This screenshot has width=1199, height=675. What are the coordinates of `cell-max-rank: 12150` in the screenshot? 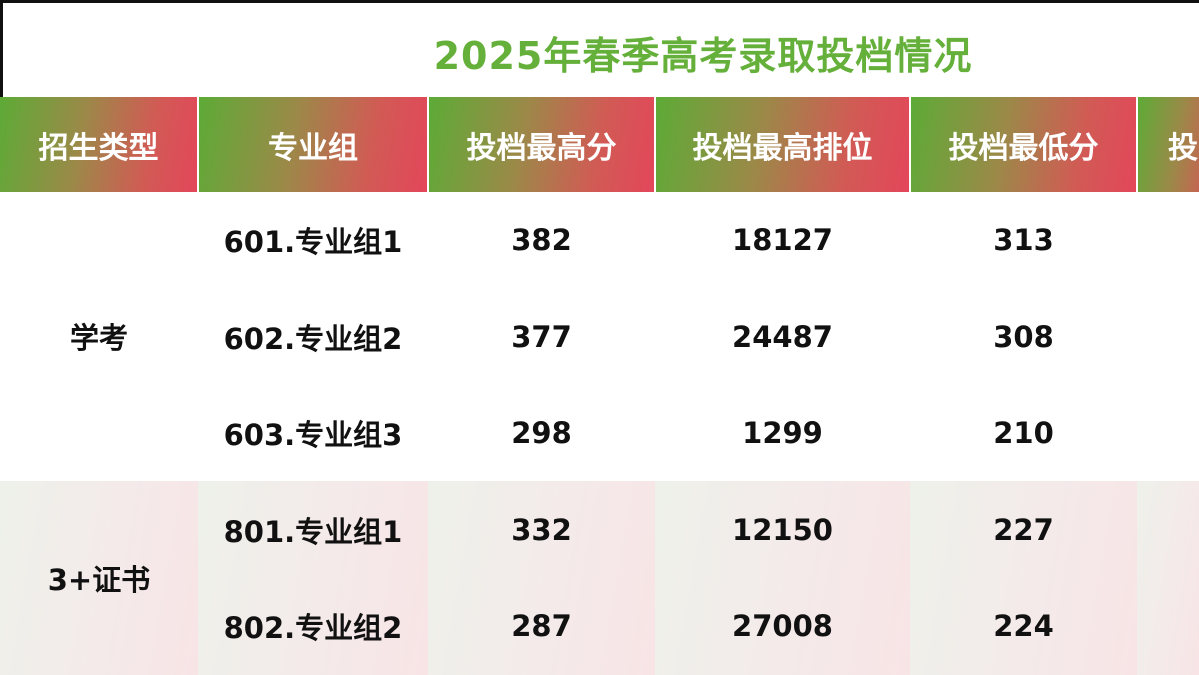 It's located at (782, 529).